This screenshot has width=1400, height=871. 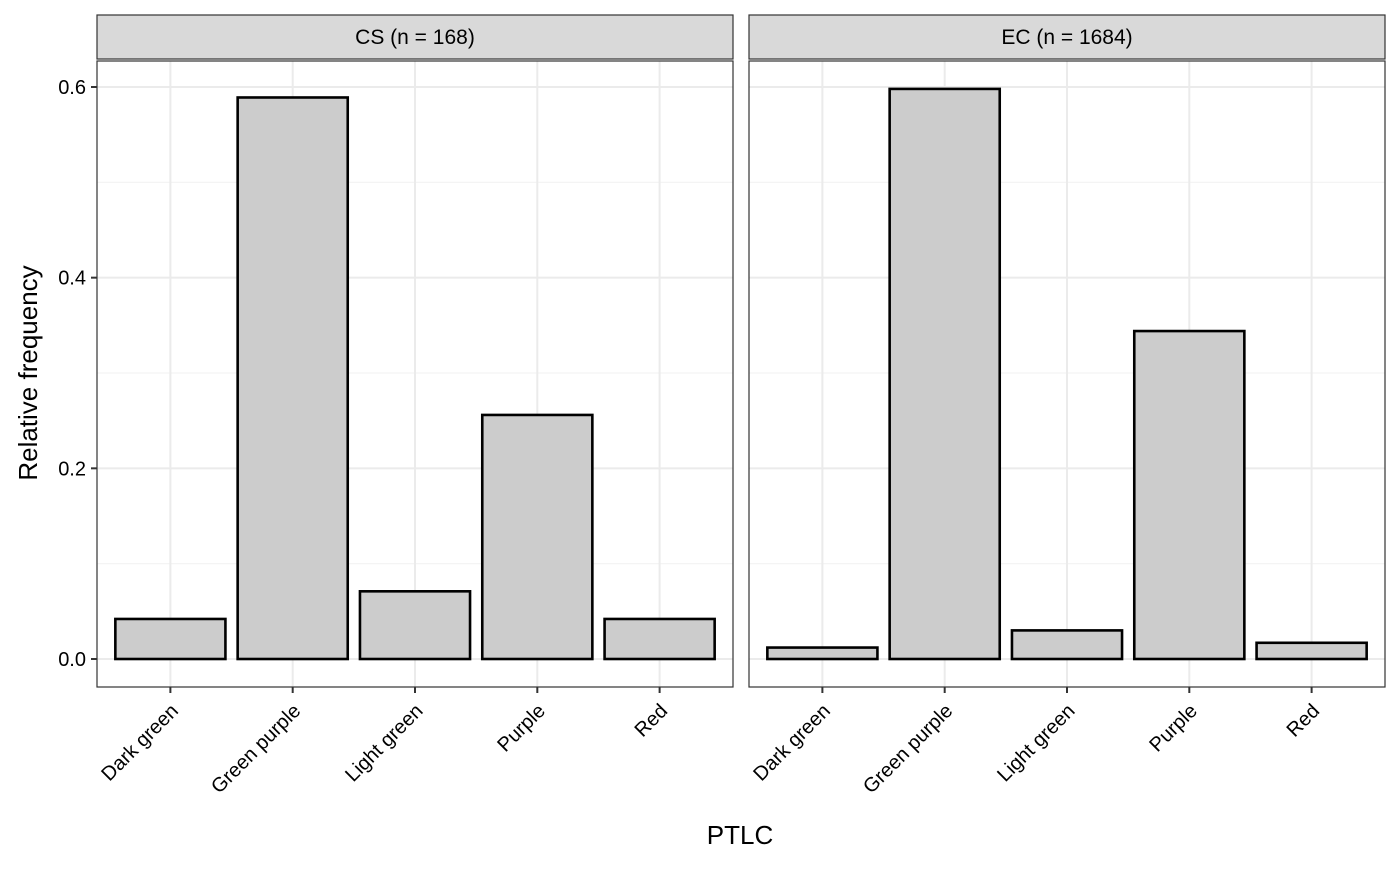 What do you see at coordinates (72, 660) in the screenshot?
I see `y-tick-label: 0.0` at bounding box center [72, 660].